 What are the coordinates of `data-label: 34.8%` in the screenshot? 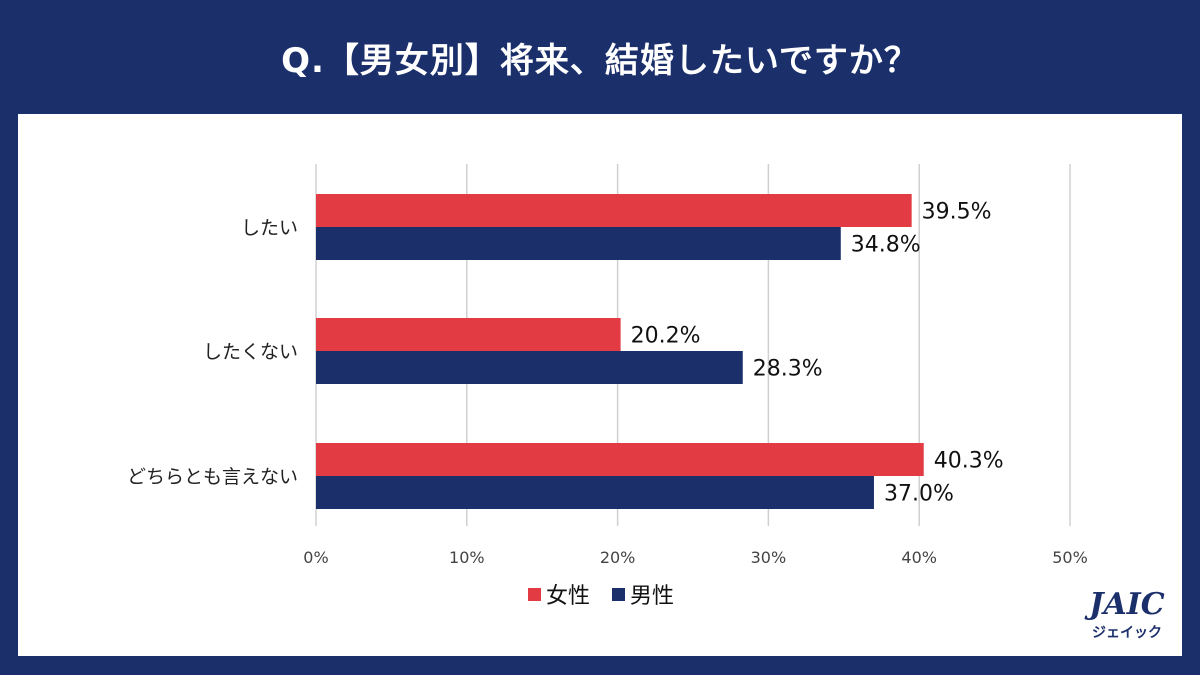 It's located at (886, 245).